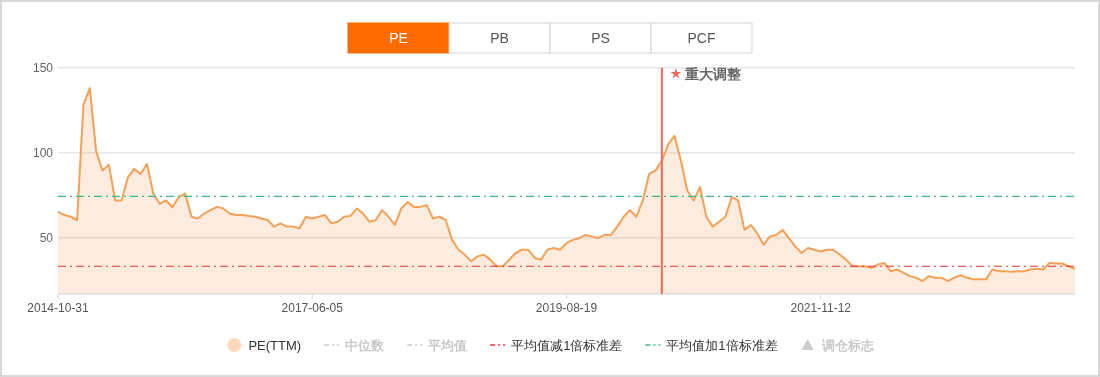 The width and height of the screenshot is (1100, 377). Describe the element at coordinates (312, 308) in the screenshot. I see `x-tick-label: 2017-06-05` at that location.